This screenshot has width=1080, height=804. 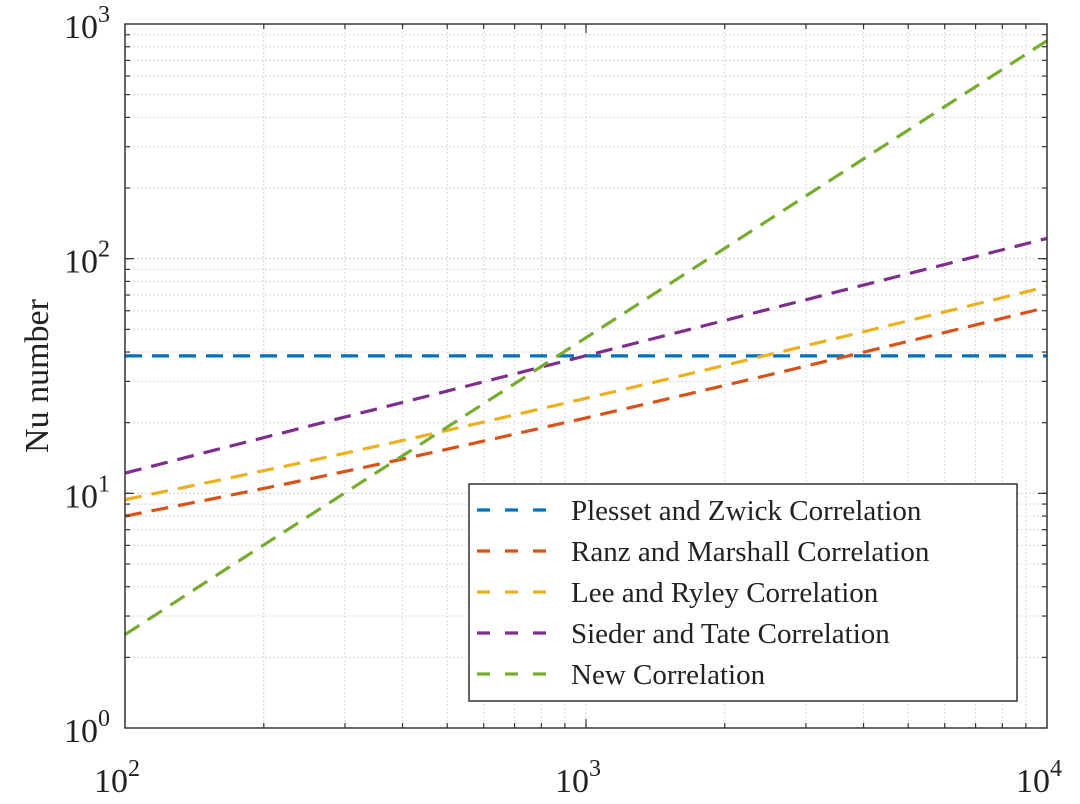 What do you see at coordinates (87, 728) in the screenshot?
I see `y-tick-label: 10⁰` at bounding box center [87, 728].